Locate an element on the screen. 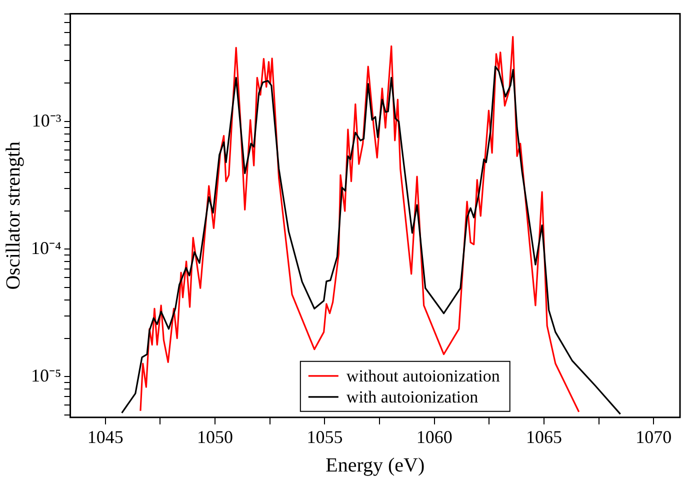 The height and width of the screenshot is (480, 683). x-tick-label: 1050 is located at coordinates (215, 436).